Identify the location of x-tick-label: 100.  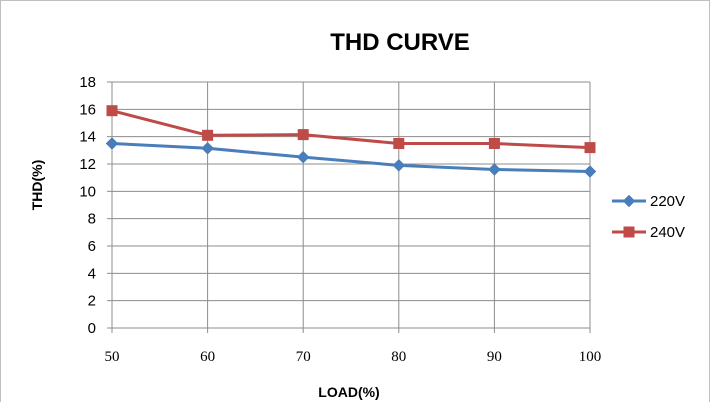
(590, 357).